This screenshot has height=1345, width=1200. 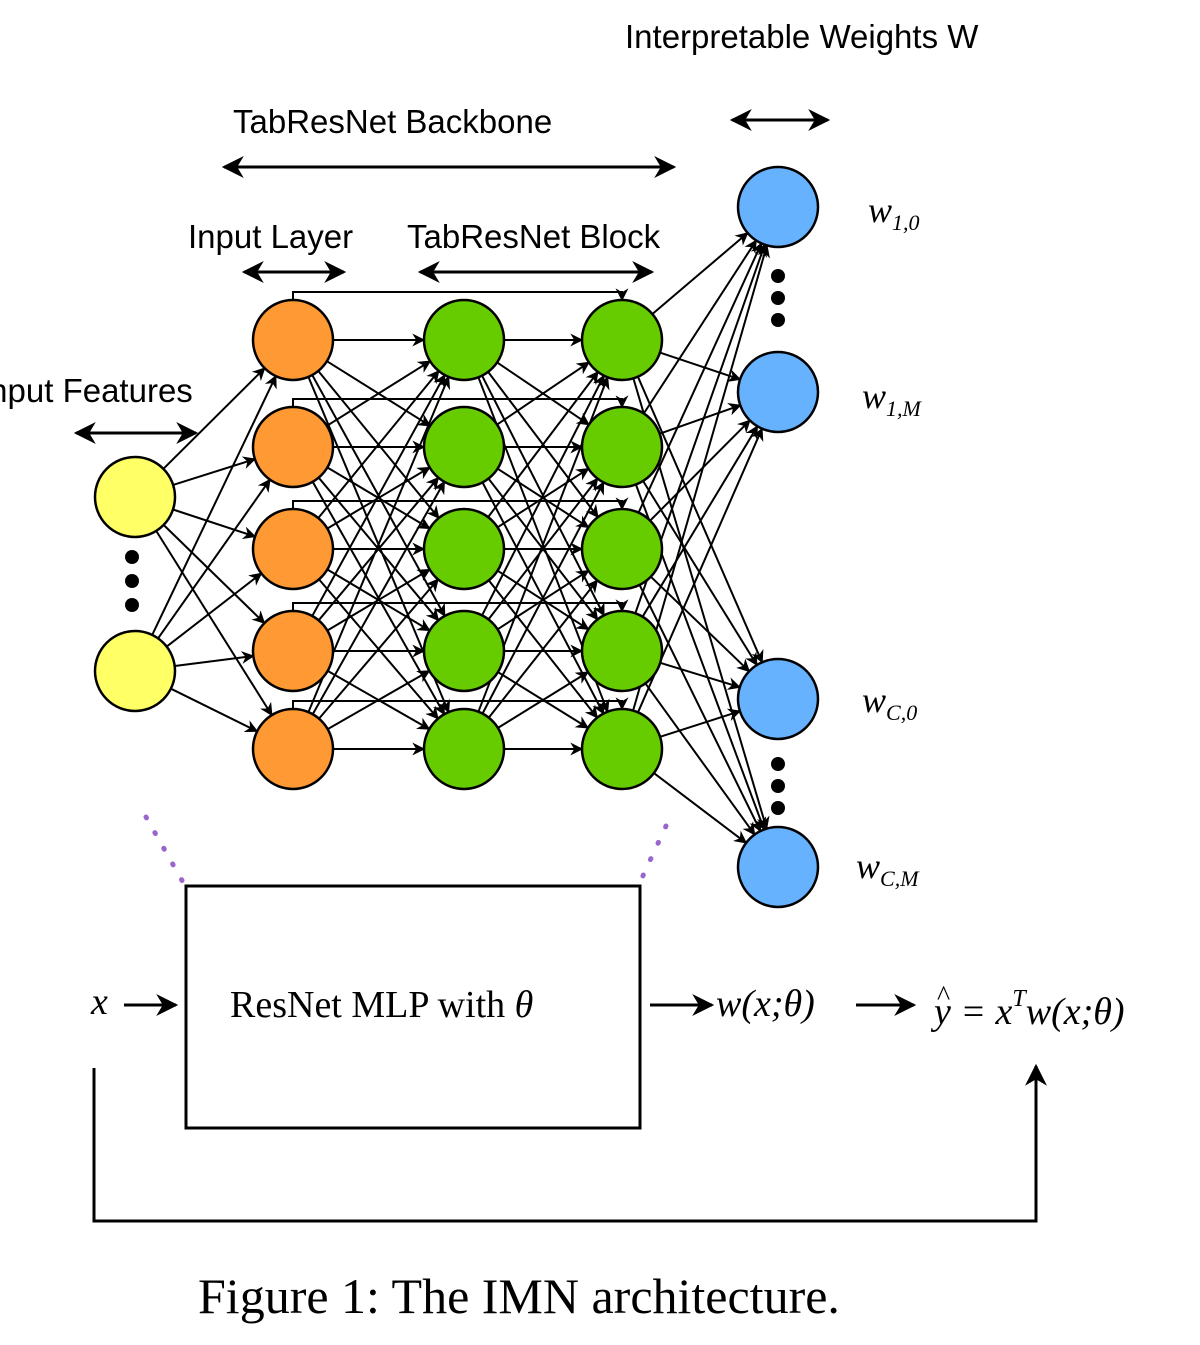 What do you see at coordinates (892, 398) in the screenshot?
I see `weight-label-w1M: w1,M` at bounding box center [892, 398].